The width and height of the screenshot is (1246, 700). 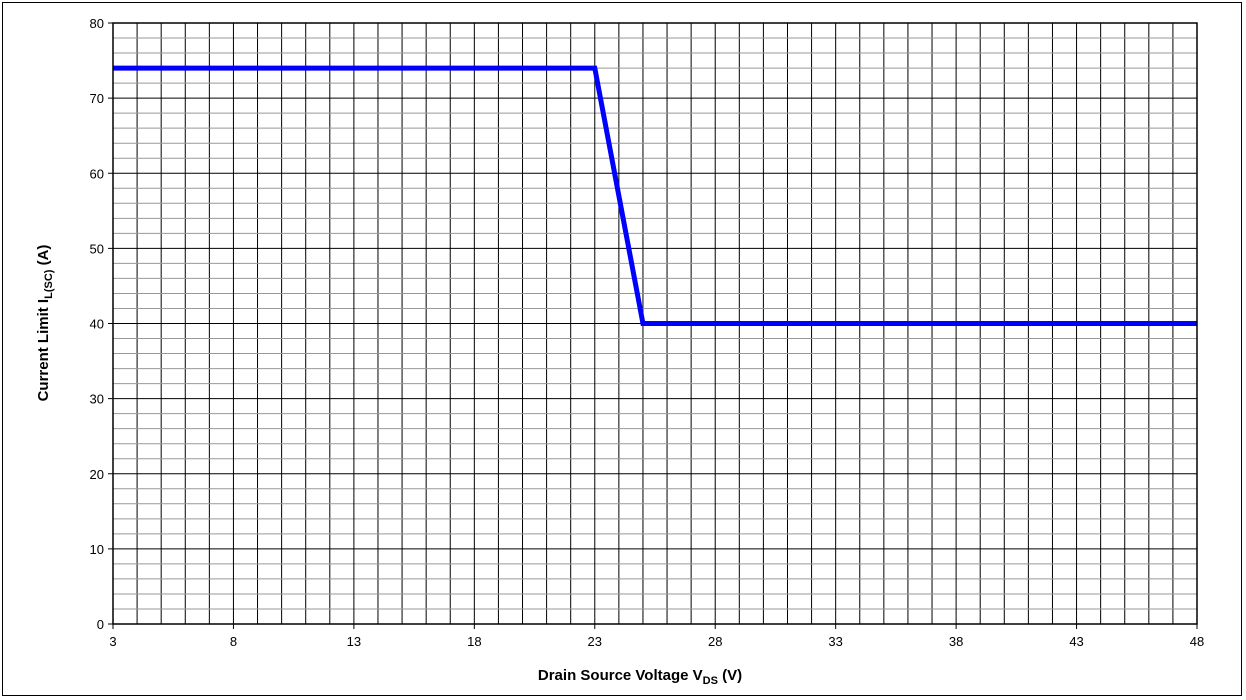 I want to click on x-axis-ticks: 3 8 13 18 23 28 33 38 43 48, so click(x=656, y=636).